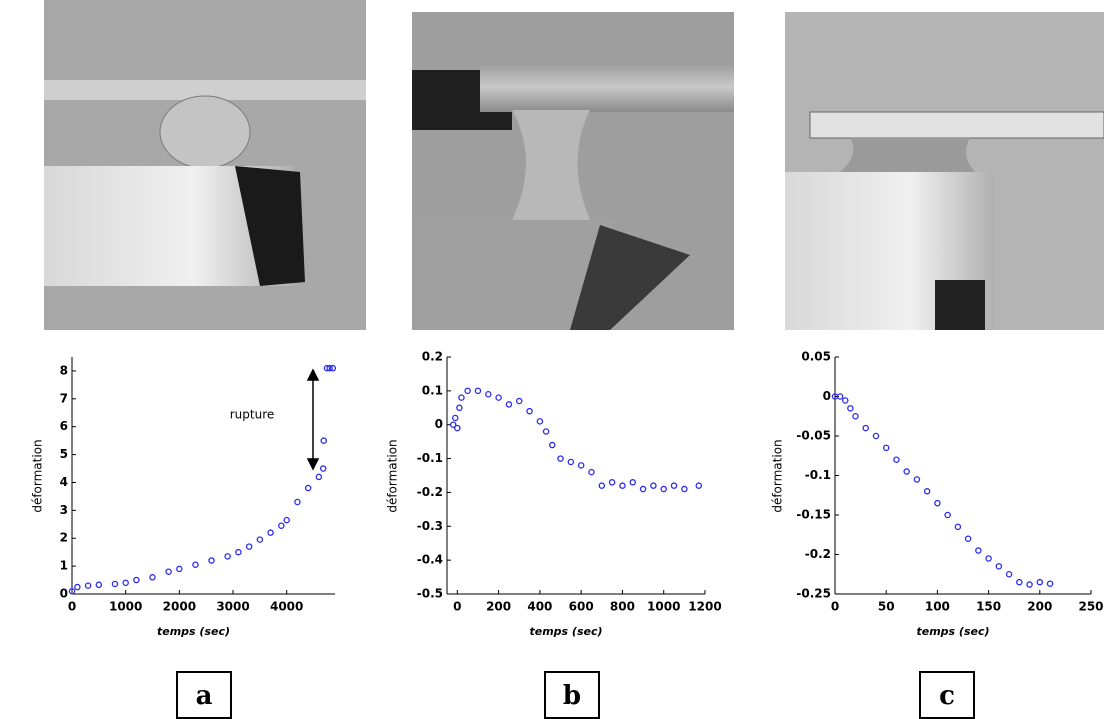 The height and width of the screenshot is (719, 1104). Describe the element at coordinates (816, 357) in the screenshot. I see `y-tick-label: 0.05` at that location.